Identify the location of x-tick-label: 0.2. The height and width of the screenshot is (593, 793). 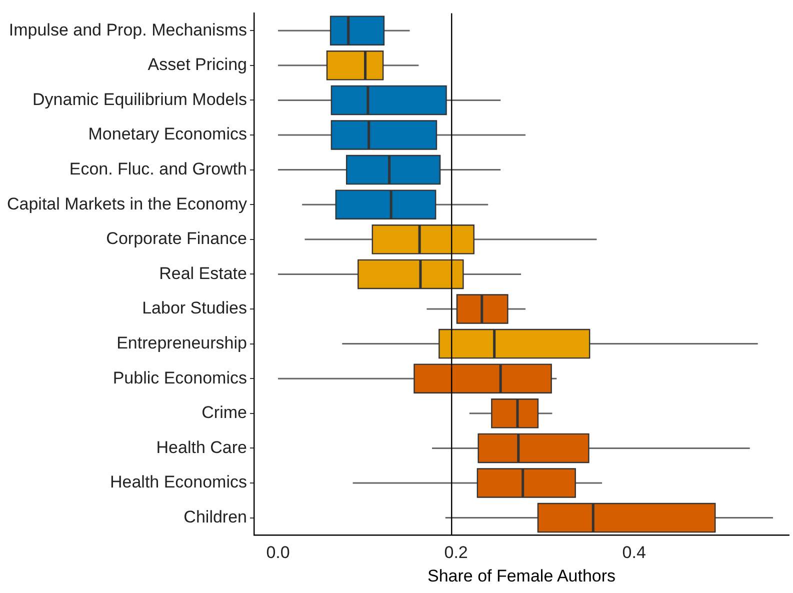
(456, 552).